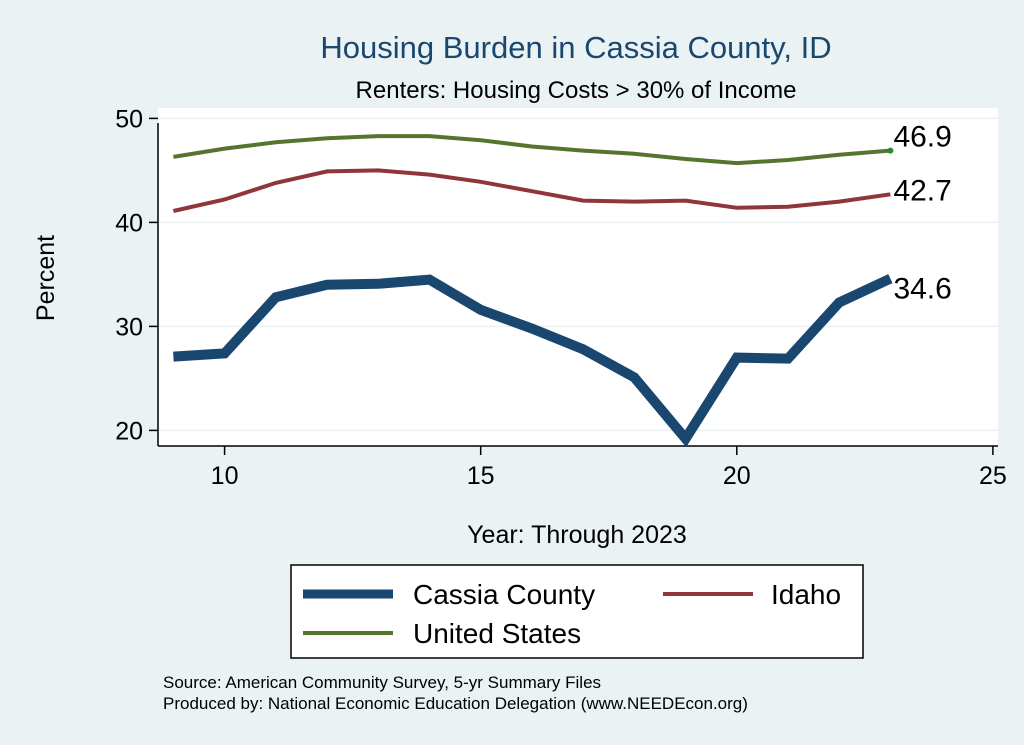 This screenshot has height=745, width=1024. Describe the element at coordinates (890, 150) in the screenshot. I see `end-marker-united-states` at that location.